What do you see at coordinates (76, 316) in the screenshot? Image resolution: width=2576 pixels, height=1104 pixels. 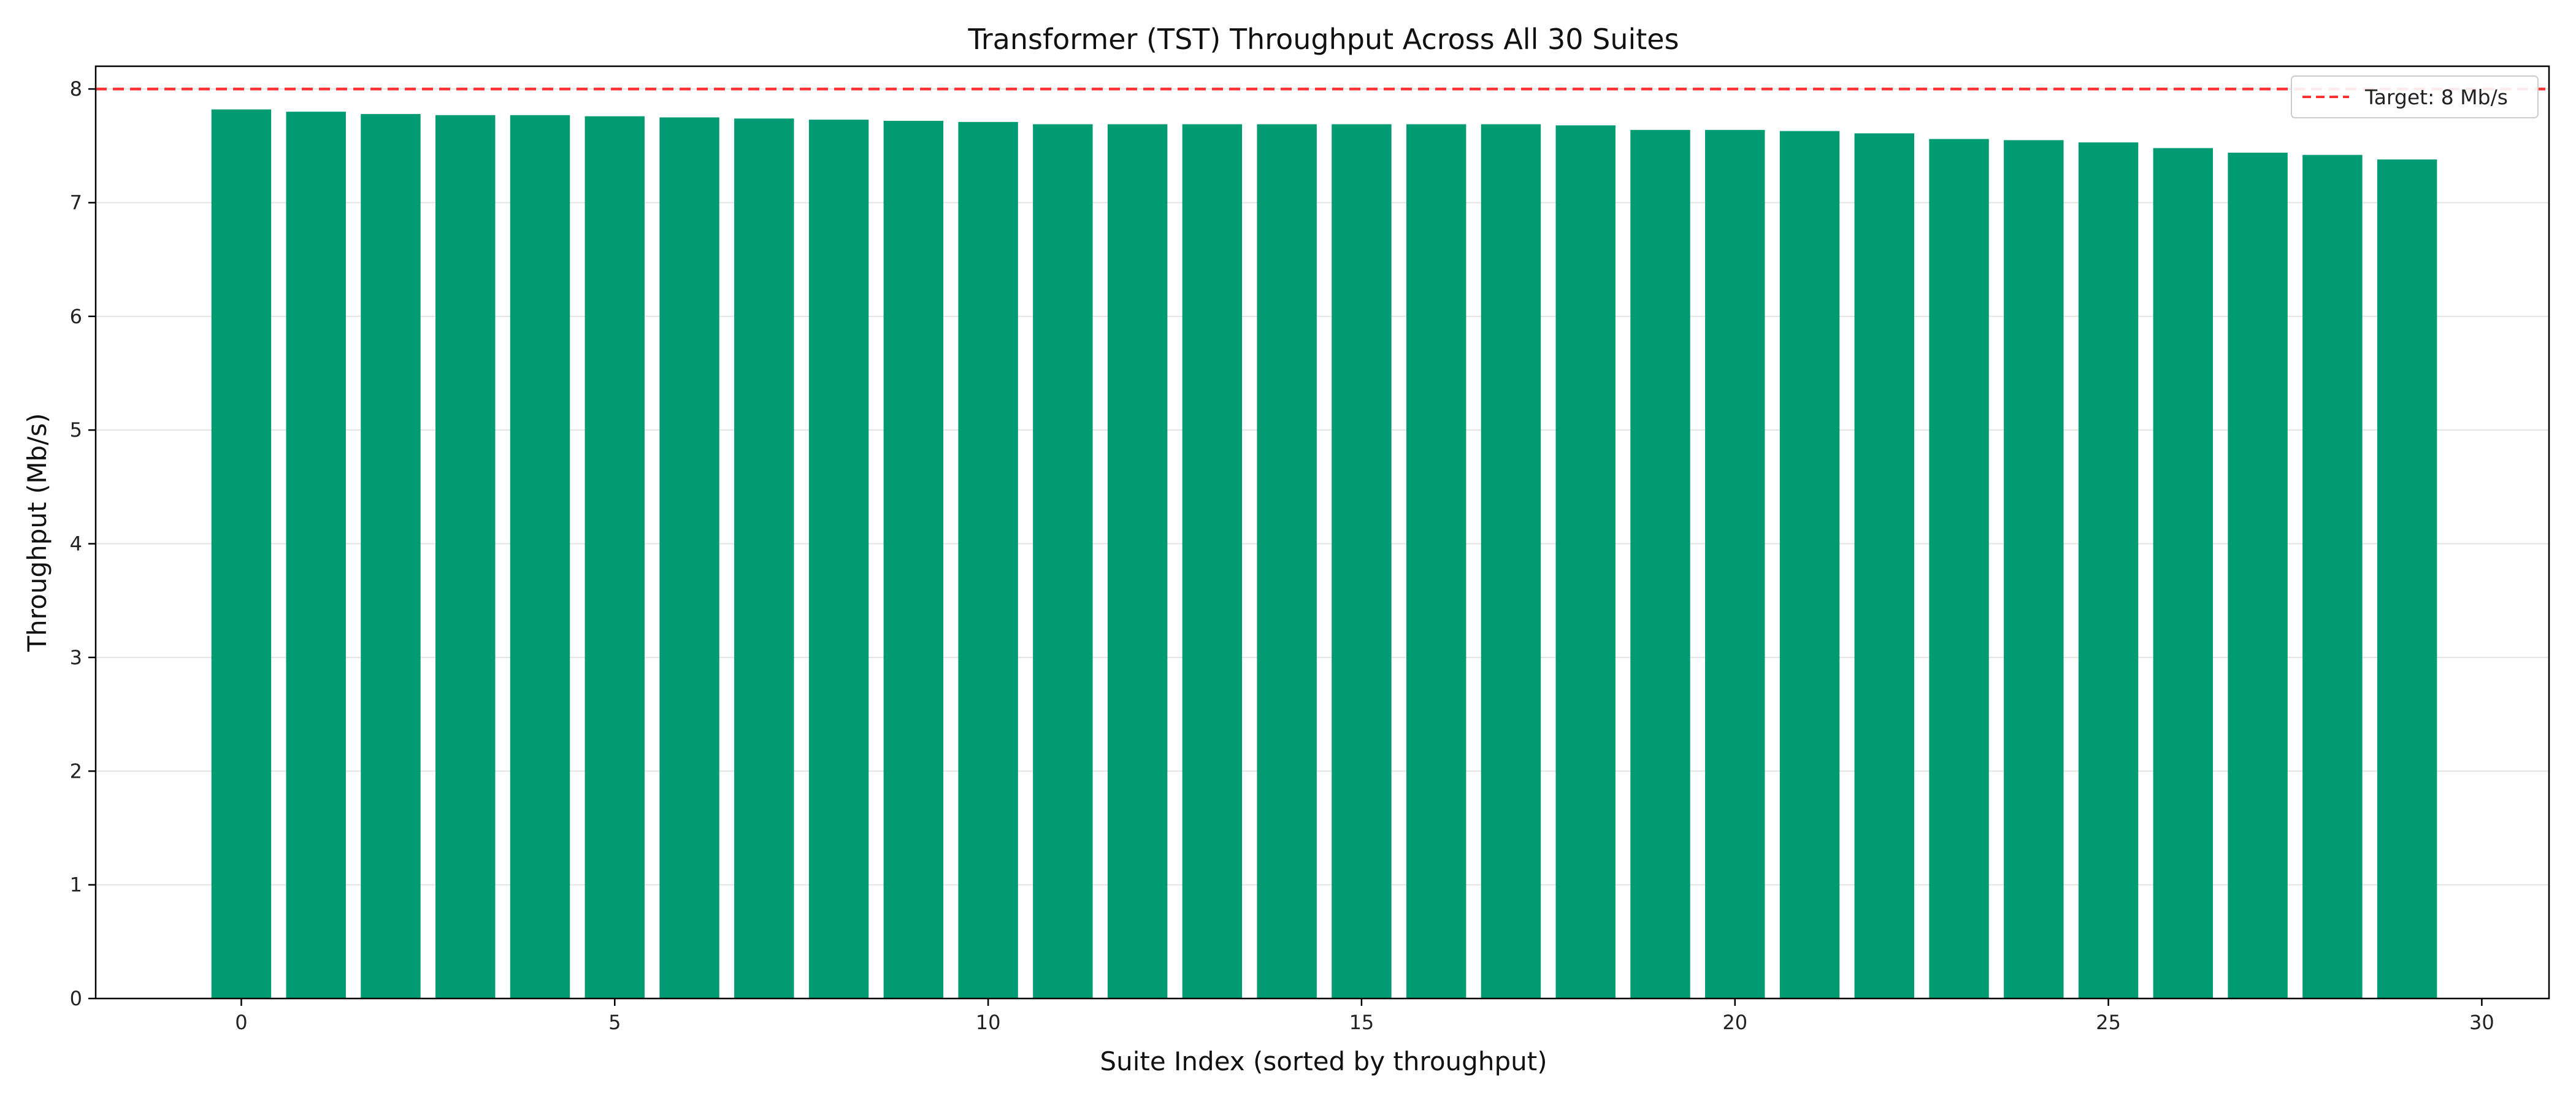 I see `y-tick-label: 6` at bounding box center [76, 316].